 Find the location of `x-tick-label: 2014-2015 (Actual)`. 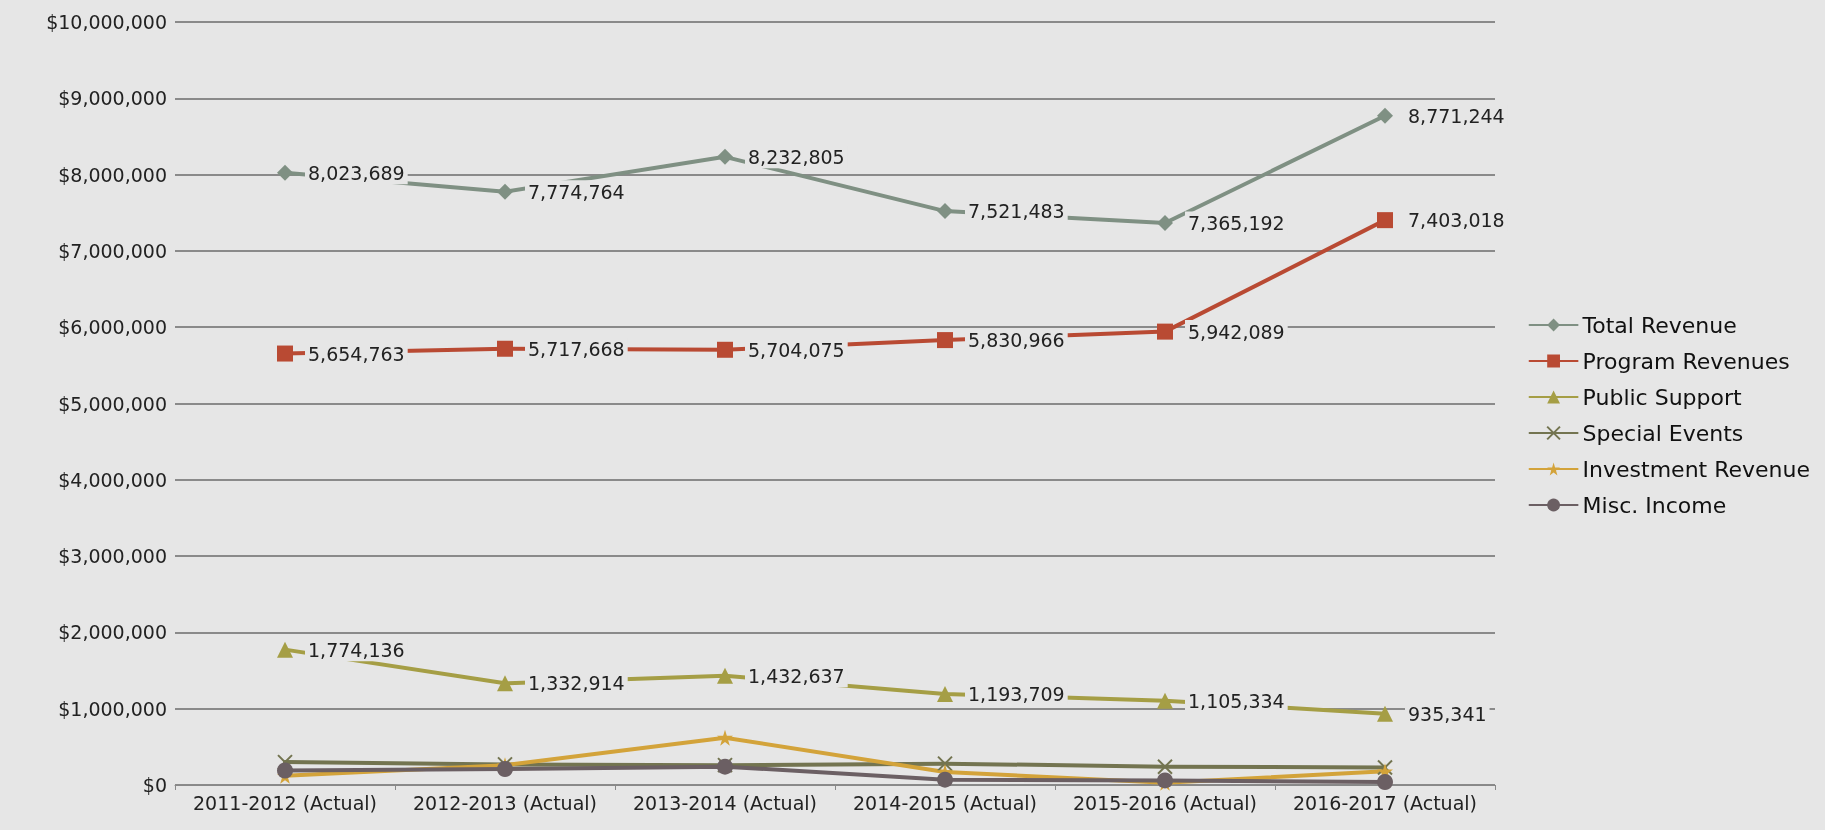

x-tick-label: 2014-2015 (Actual) is located at coordinates (945, 802).